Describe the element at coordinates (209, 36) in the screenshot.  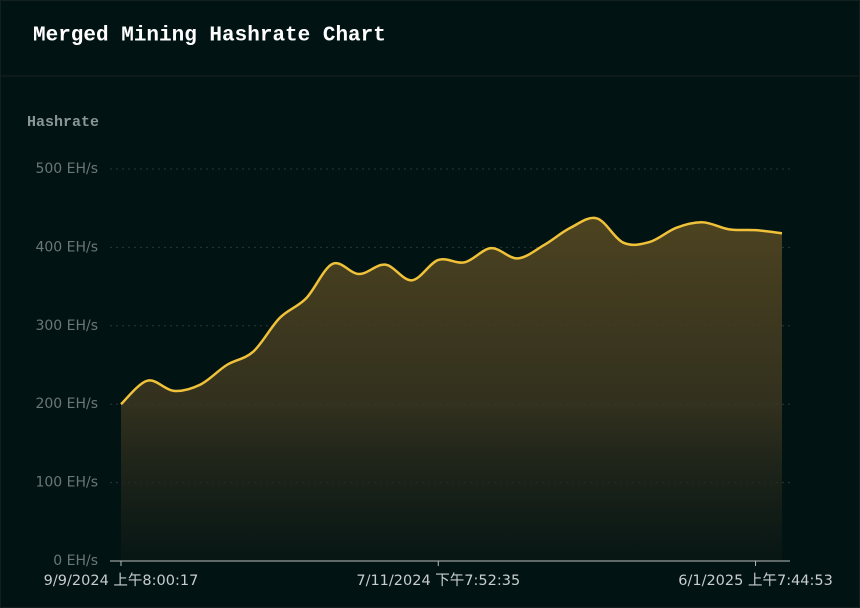
I see `page-title: Merged Mining Hashrate Chart` at that location.